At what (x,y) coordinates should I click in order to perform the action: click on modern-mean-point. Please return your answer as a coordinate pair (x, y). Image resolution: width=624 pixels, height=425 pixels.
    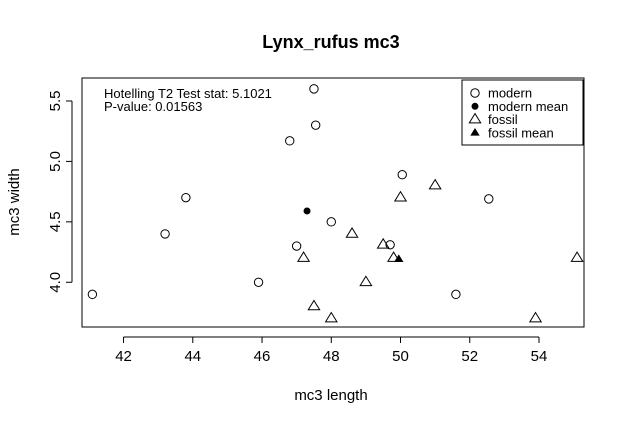
    Looking at the image, I should click on (307, 211).